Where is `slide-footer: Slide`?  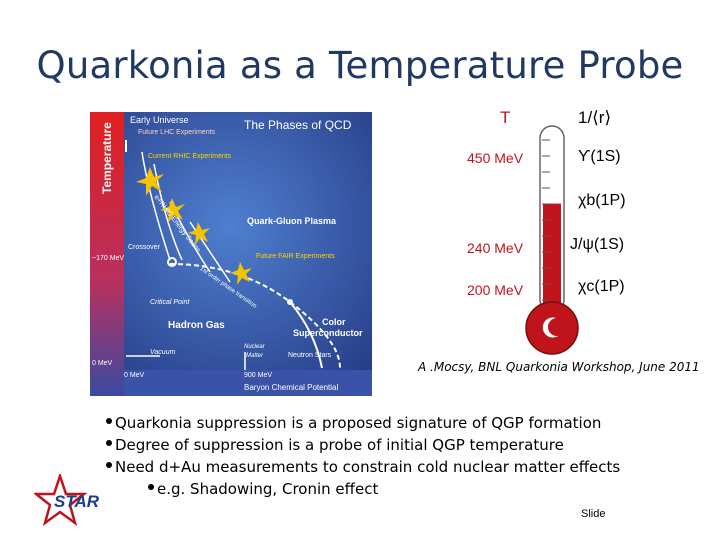
slide-footer: Slide is located at coordinates (593, 514).